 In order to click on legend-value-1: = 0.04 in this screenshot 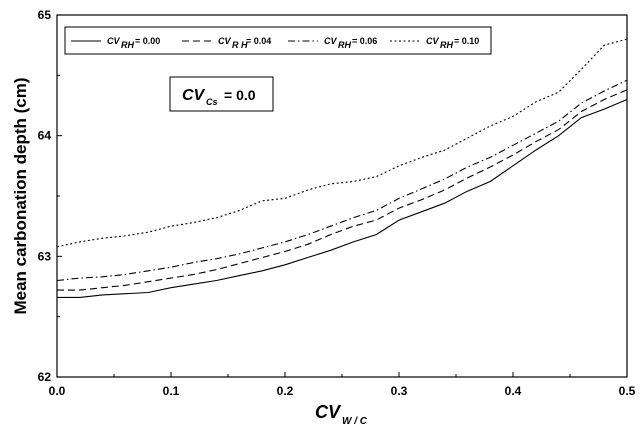, I will do `click(258, 41)`.